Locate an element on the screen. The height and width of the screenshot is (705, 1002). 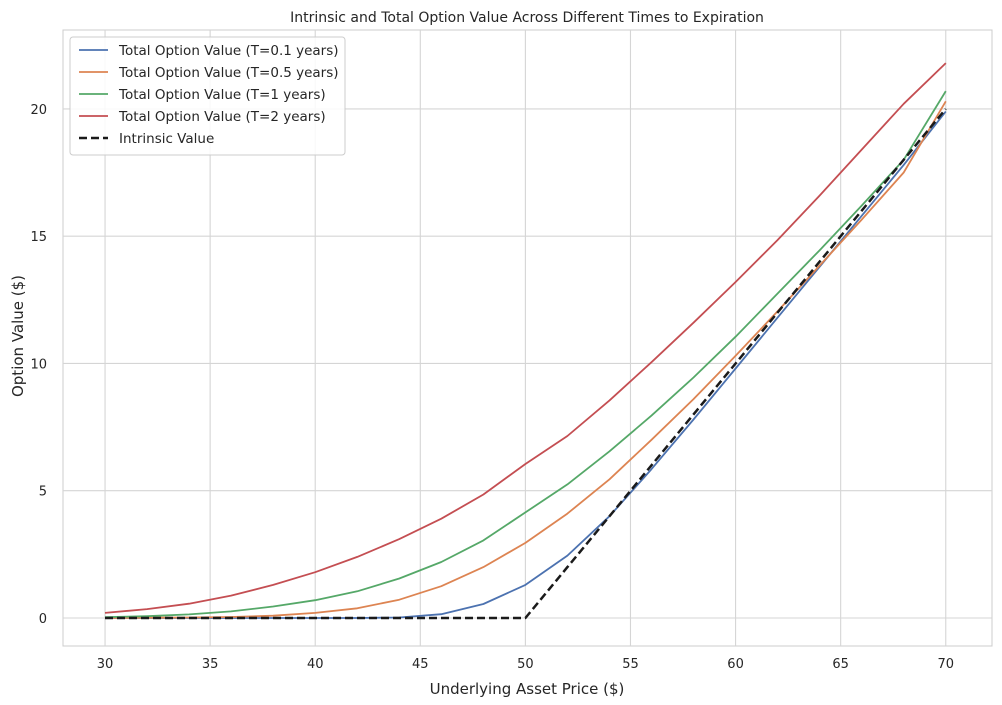
legend-box is located at coordinates (207, 96).